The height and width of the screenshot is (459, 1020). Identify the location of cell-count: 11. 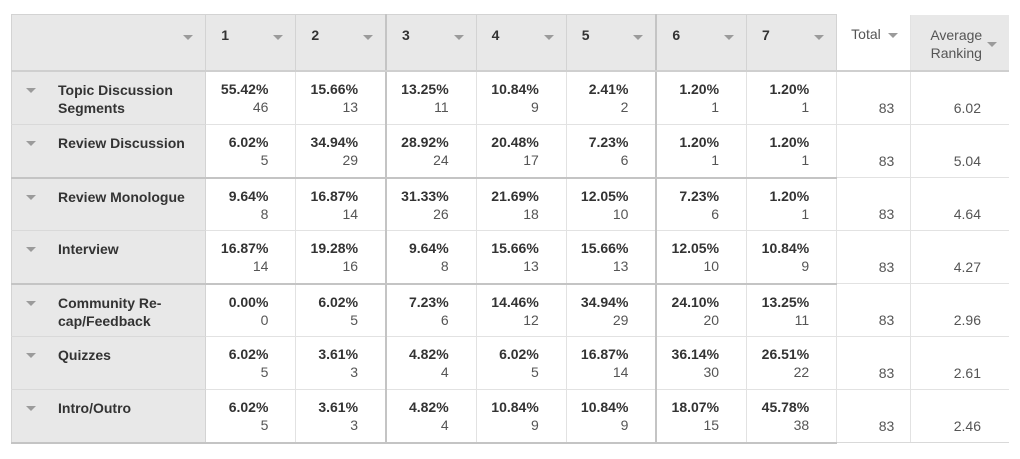
(802, 319).